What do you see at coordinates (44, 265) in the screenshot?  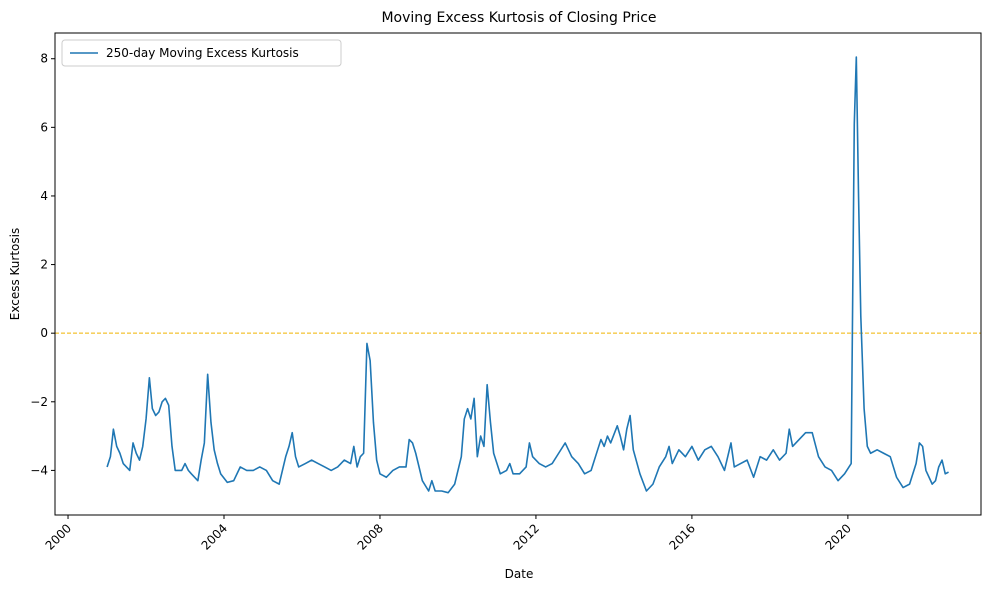 I see `y-tick-label: 2` at bounding box center [44, 265].